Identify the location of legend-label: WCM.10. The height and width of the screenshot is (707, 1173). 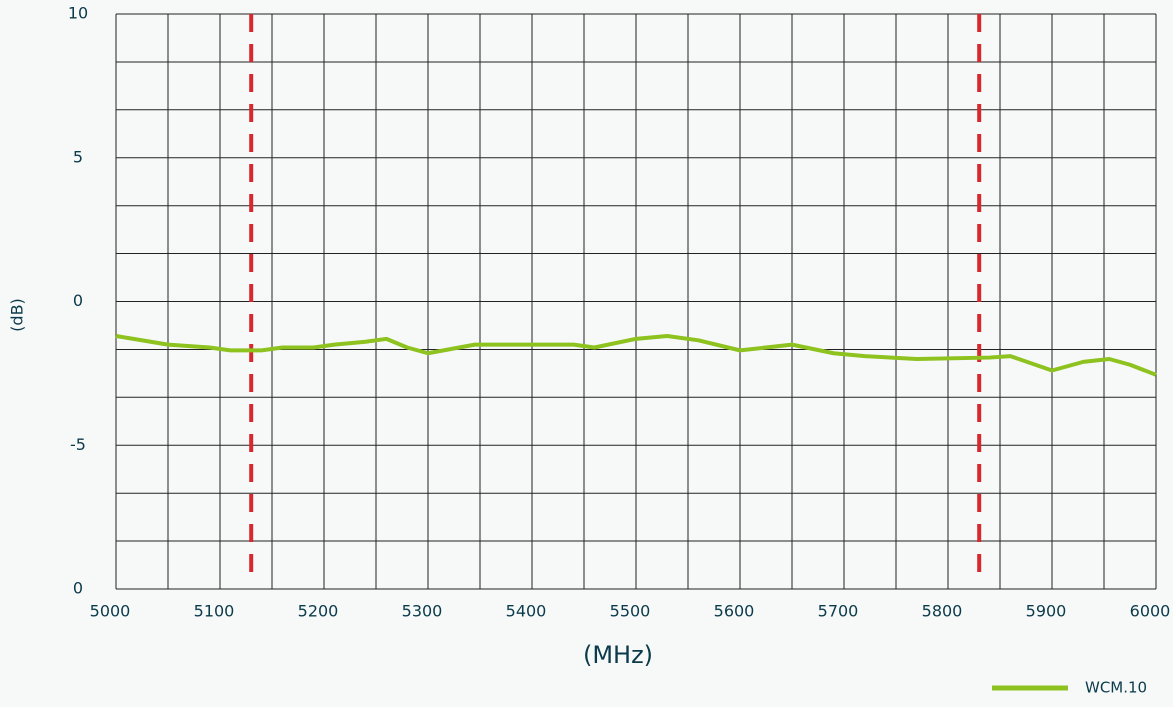
(1116, 688).